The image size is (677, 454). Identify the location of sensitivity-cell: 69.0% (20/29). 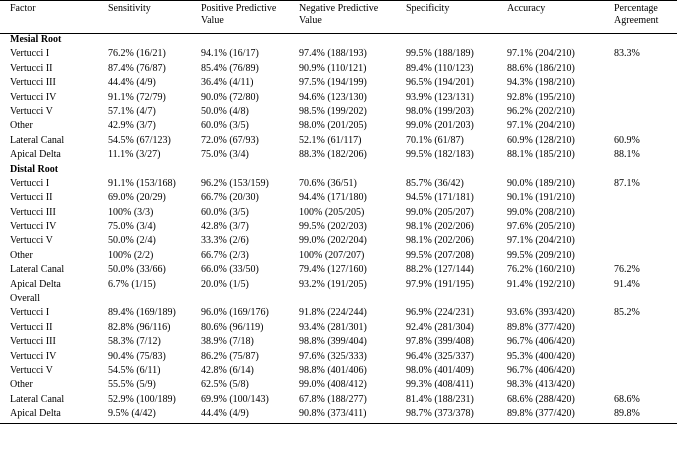
(137, 198).